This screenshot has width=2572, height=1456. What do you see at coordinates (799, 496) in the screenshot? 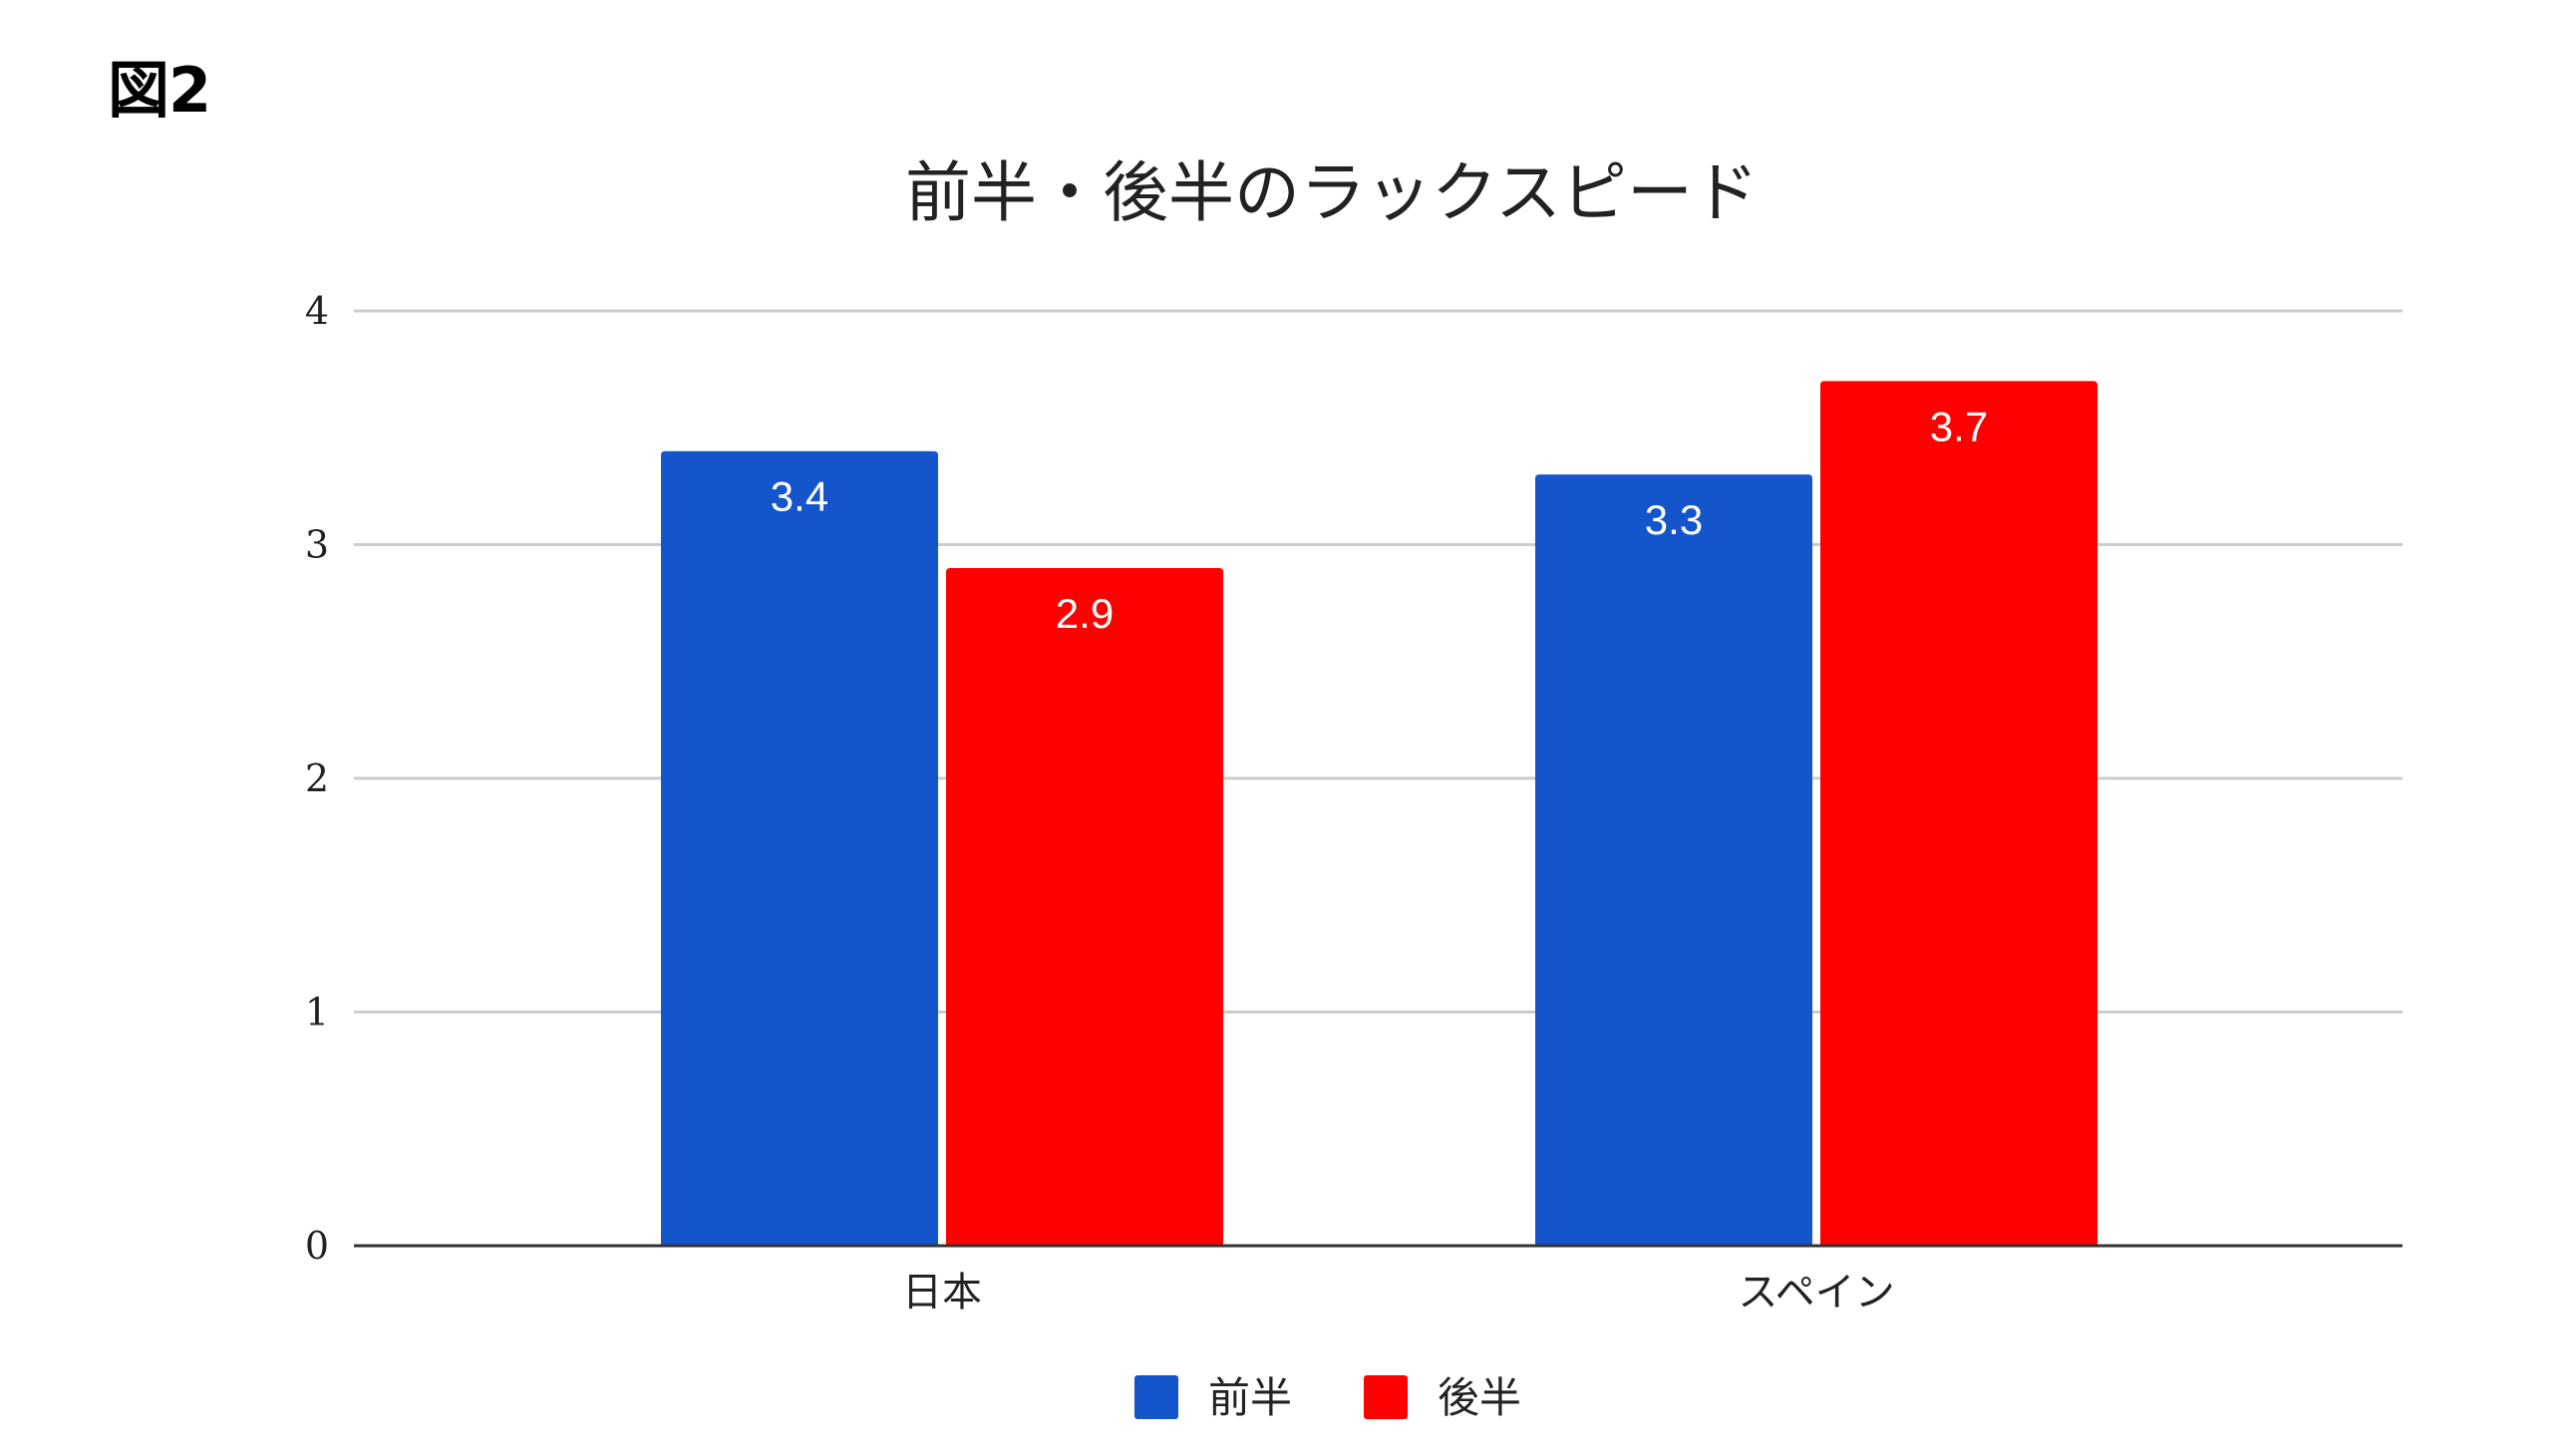
I see `data-label: 3.4` at bounding box center [799, 496].